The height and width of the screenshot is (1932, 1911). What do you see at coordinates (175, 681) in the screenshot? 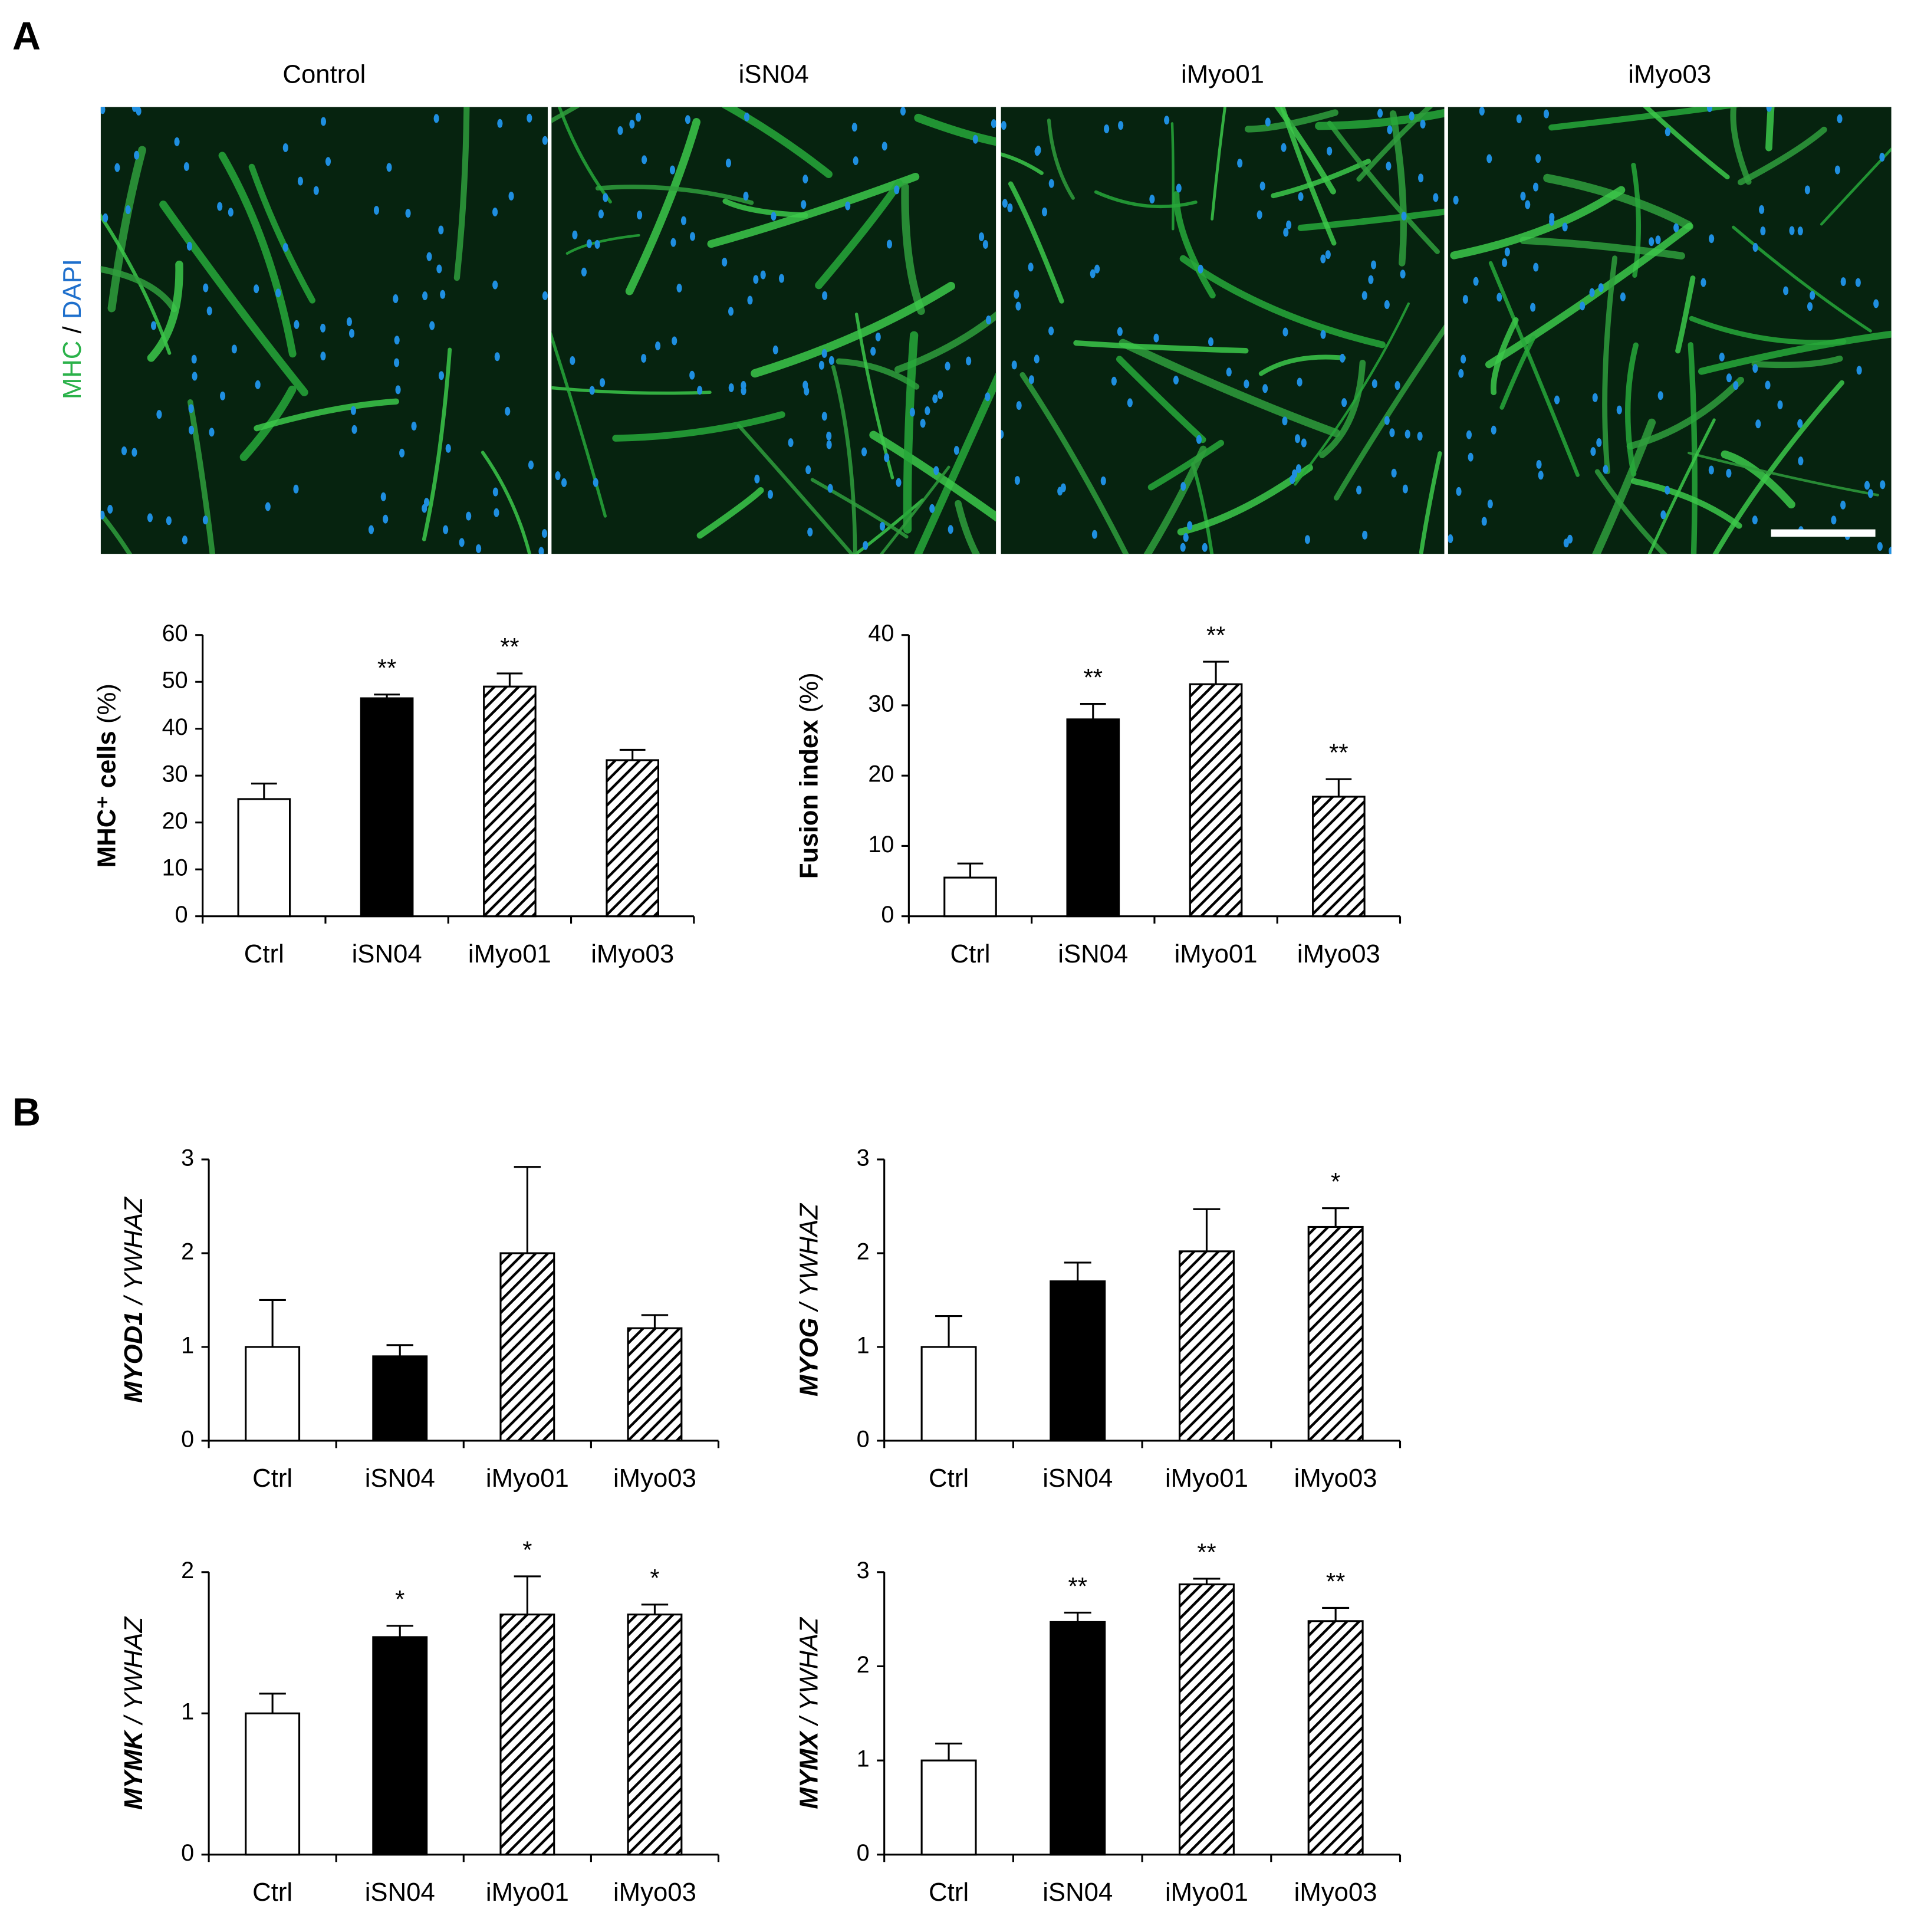
I see `y-tick-label: 50` at bounding box center [175, 681].